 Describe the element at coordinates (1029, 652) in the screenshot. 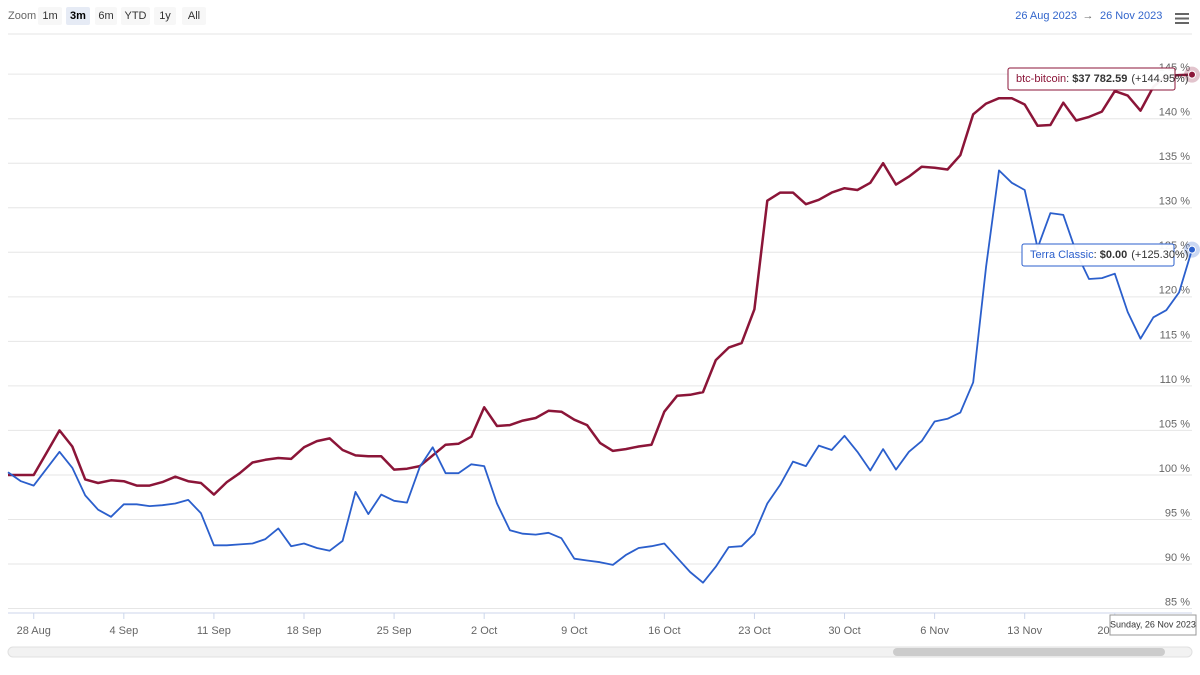

I see `scrollbar-thumb` at that location.